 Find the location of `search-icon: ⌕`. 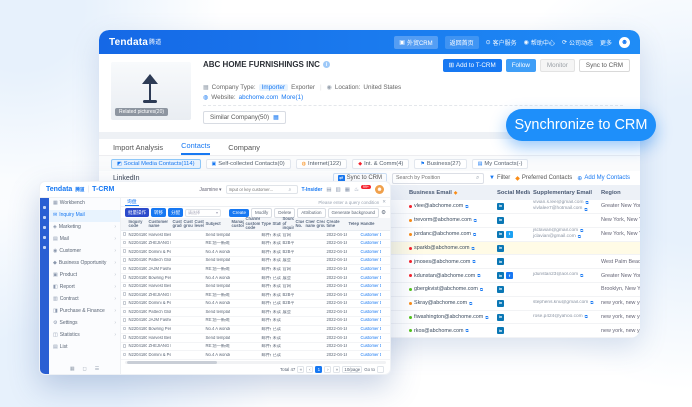

search-icon: ⌕ is located at coordinates (478, 177).